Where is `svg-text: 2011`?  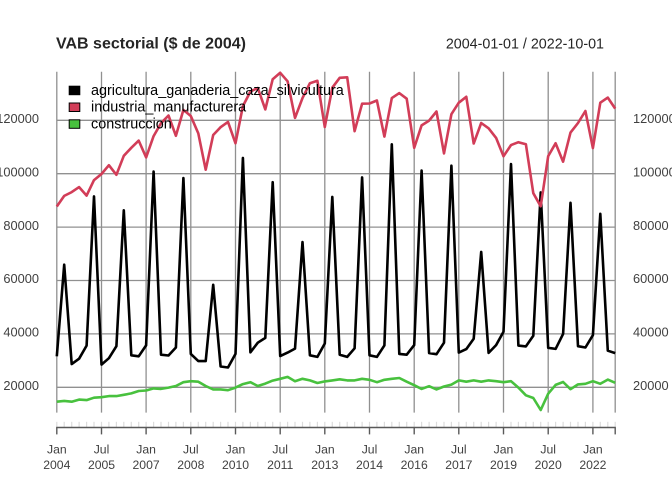 svg-text: 2011 is located at coordinates (280, 465).